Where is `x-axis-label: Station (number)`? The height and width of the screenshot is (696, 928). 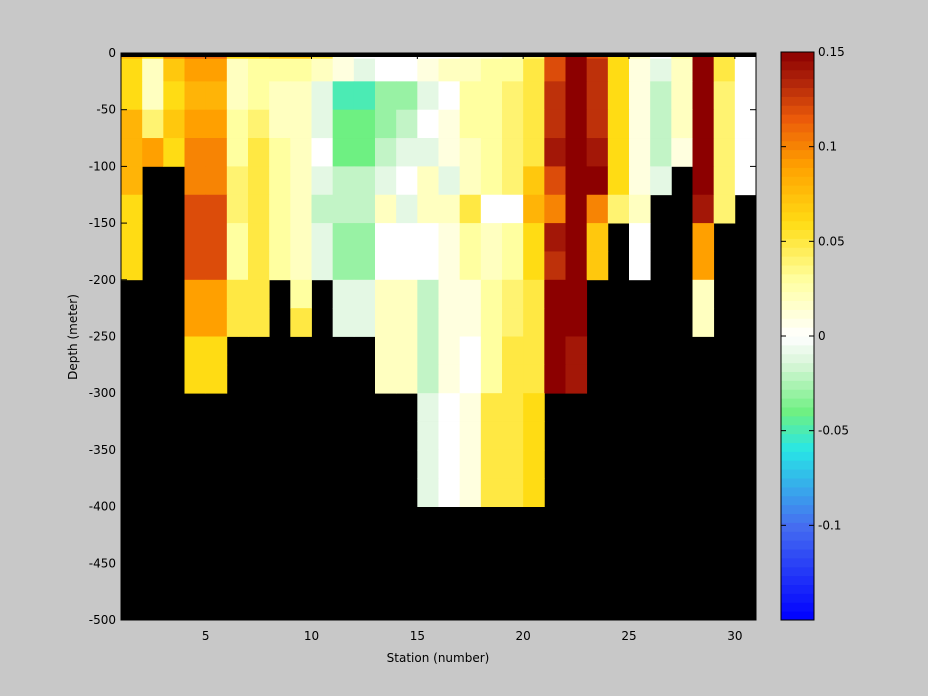
x-axis-label: Station (number) is located at coordinates (438, 658).